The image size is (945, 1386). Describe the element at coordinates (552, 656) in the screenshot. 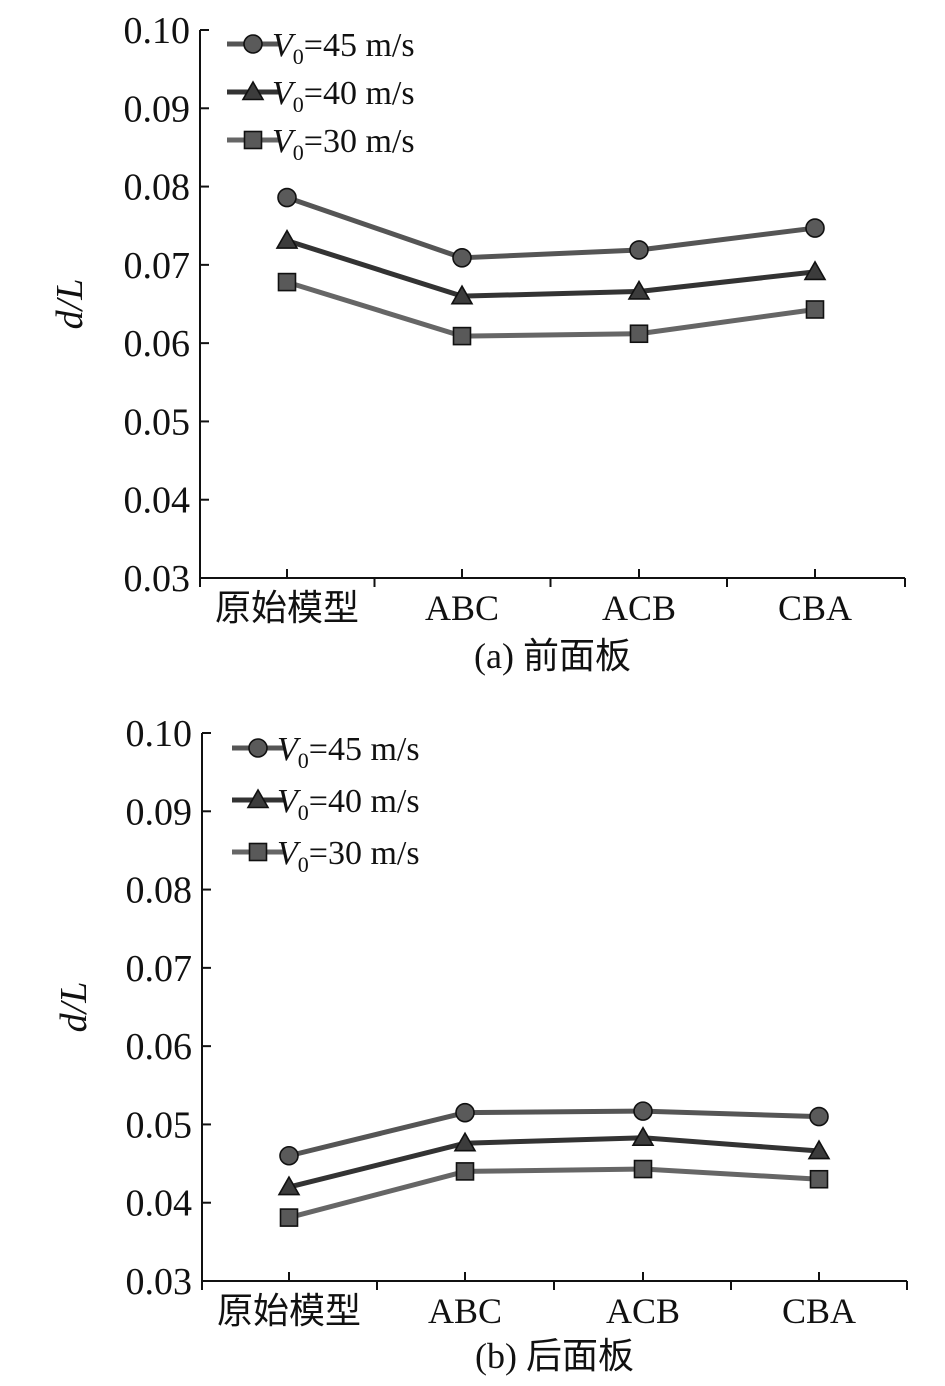

I see `chart-title: (a) 前面板` at that location.